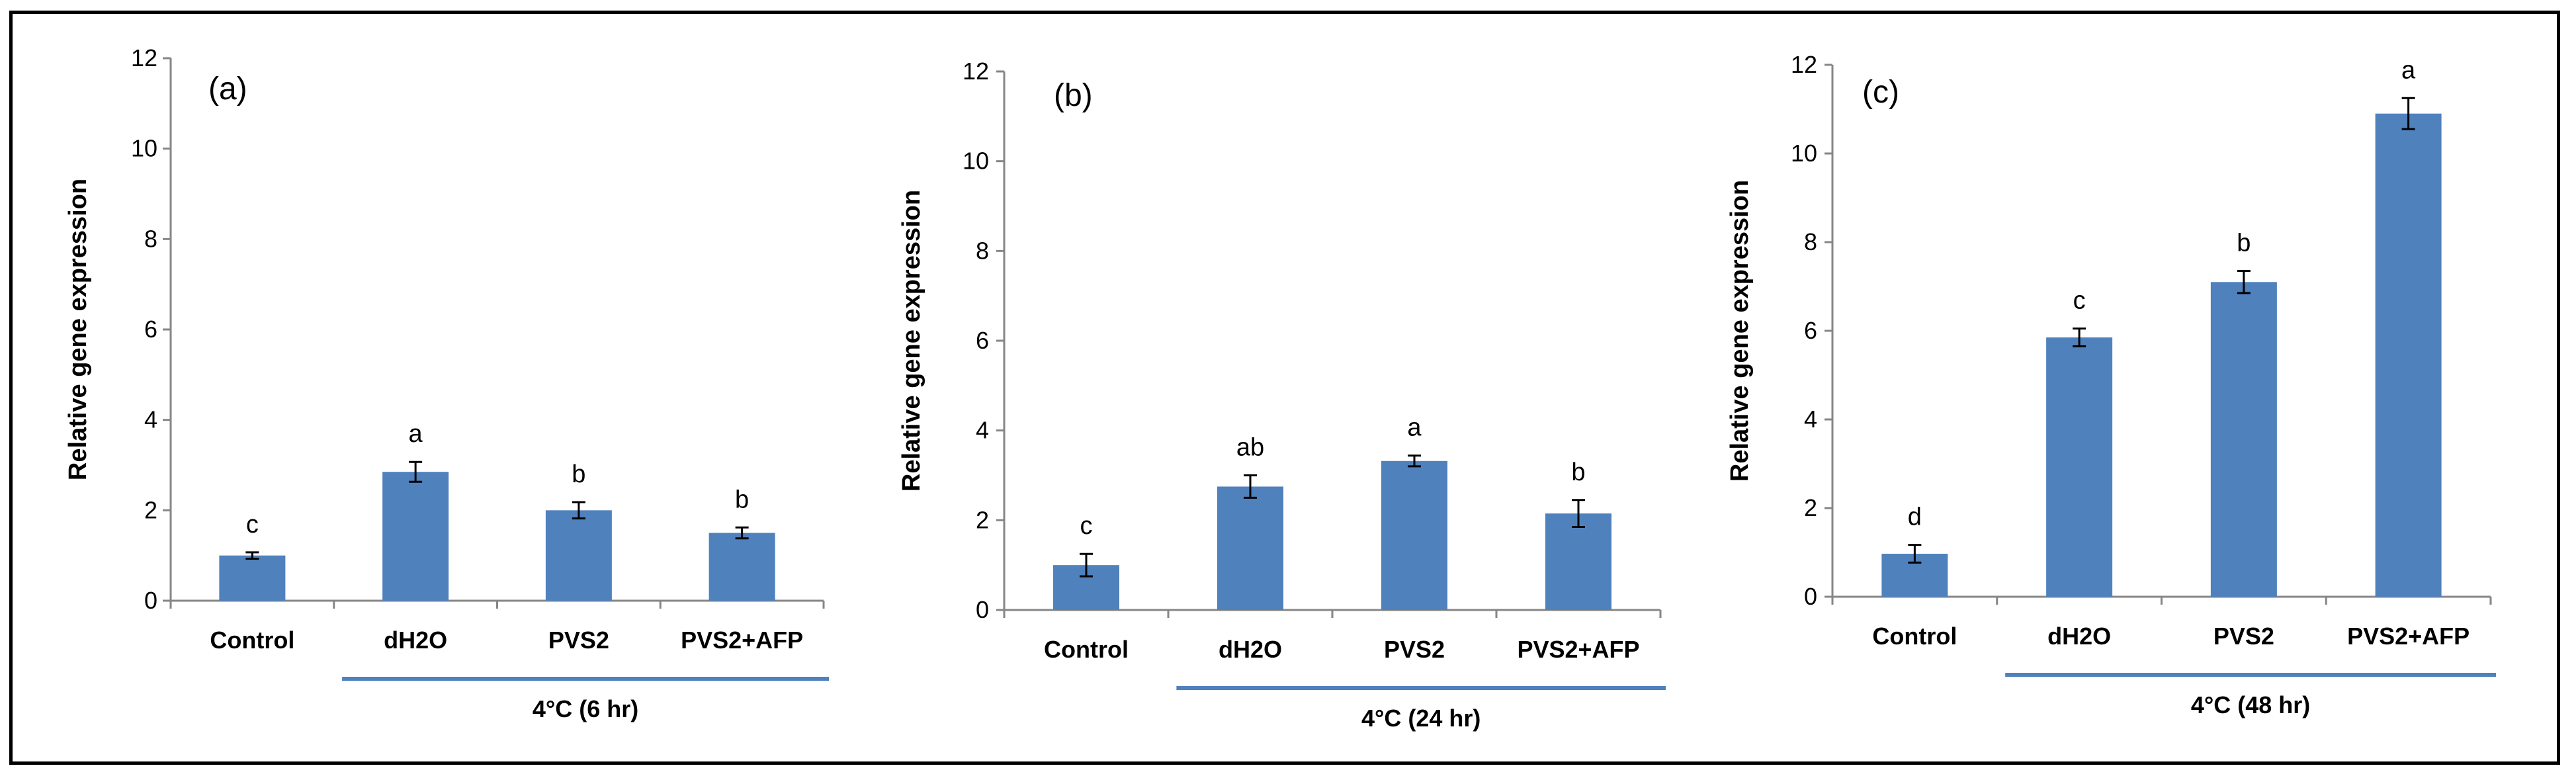 This screenshot has width=2576, height=780. What do you see at coordinates (1421, 718) in the screenshot?
I see `panel-b-group-label: 4°C (24 hr)` at bounding box center [1421, 718].